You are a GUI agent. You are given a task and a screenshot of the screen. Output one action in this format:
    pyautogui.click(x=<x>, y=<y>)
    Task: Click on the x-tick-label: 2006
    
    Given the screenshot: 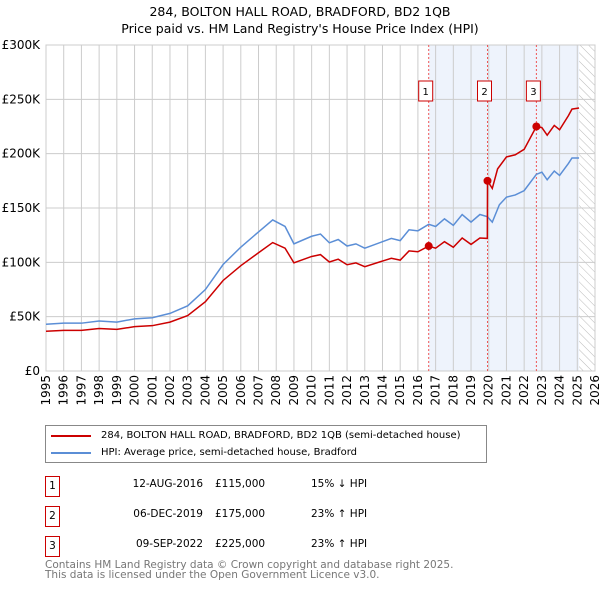 What is the action you would take?
    pyautogui.click(x=241, y=390)
    